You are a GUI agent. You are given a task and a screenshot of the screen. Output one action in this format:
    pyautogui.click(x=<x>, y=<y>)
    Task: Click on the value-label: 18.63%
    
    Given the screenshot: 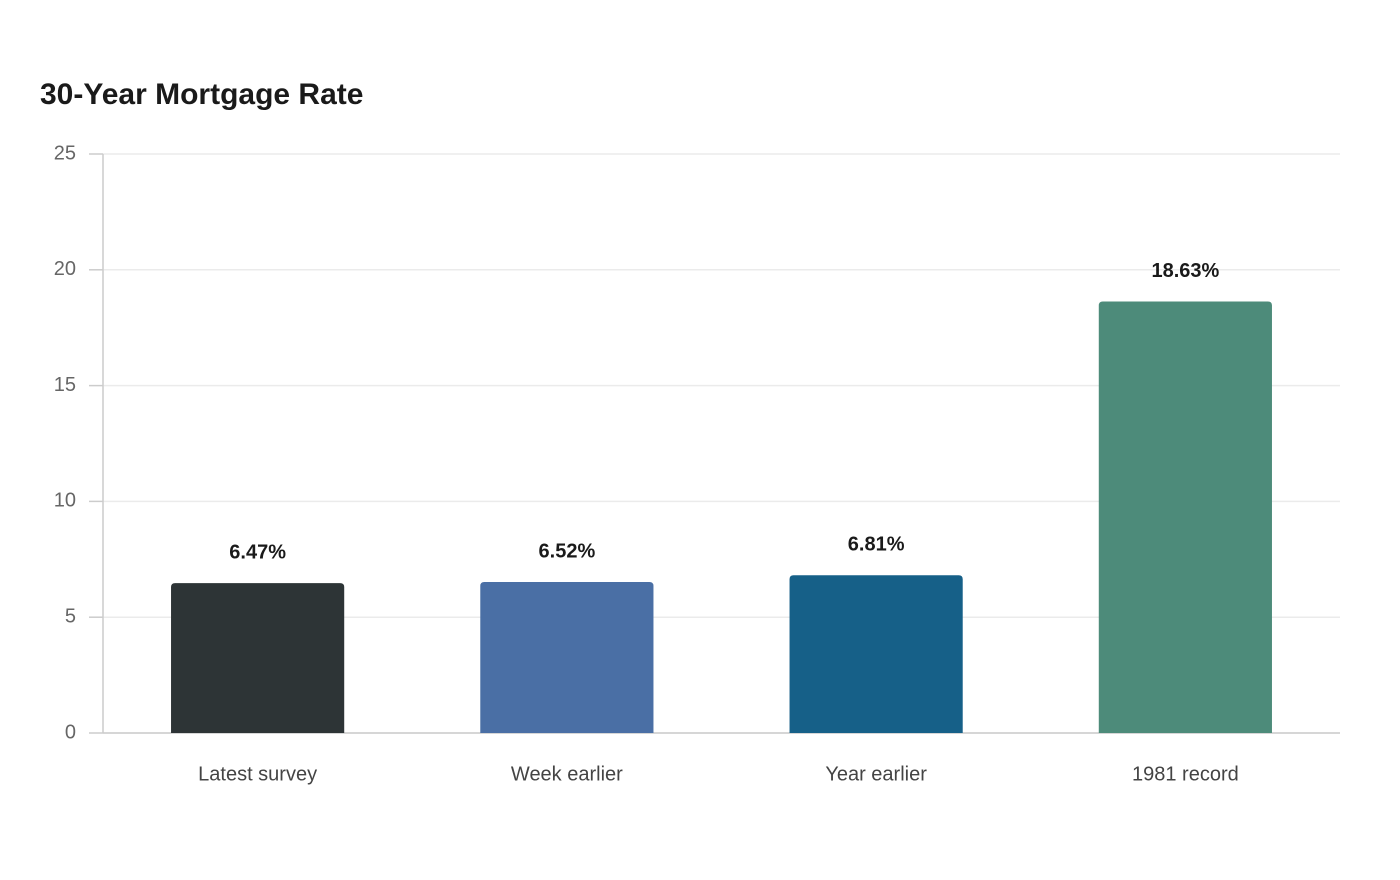 What is the action you would take?
    pyautogui.click(x=1185, y=271)
    